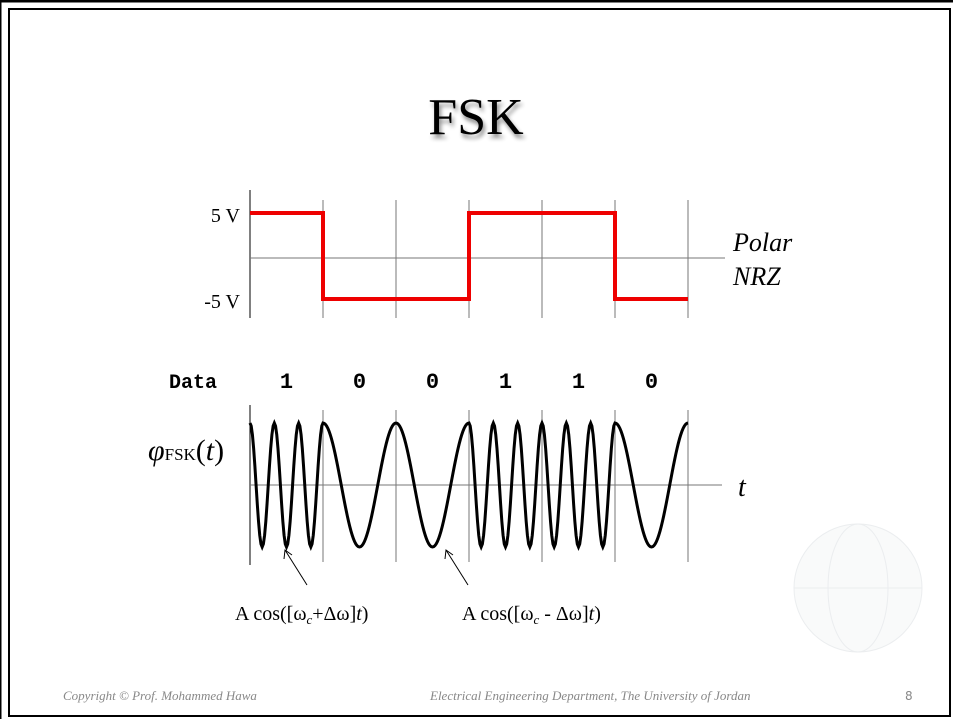 This screenshot has height=719, width=953. Describe the element at coordinates (219, 450) in the screenshot. I see `signal-paren: )` at that location.